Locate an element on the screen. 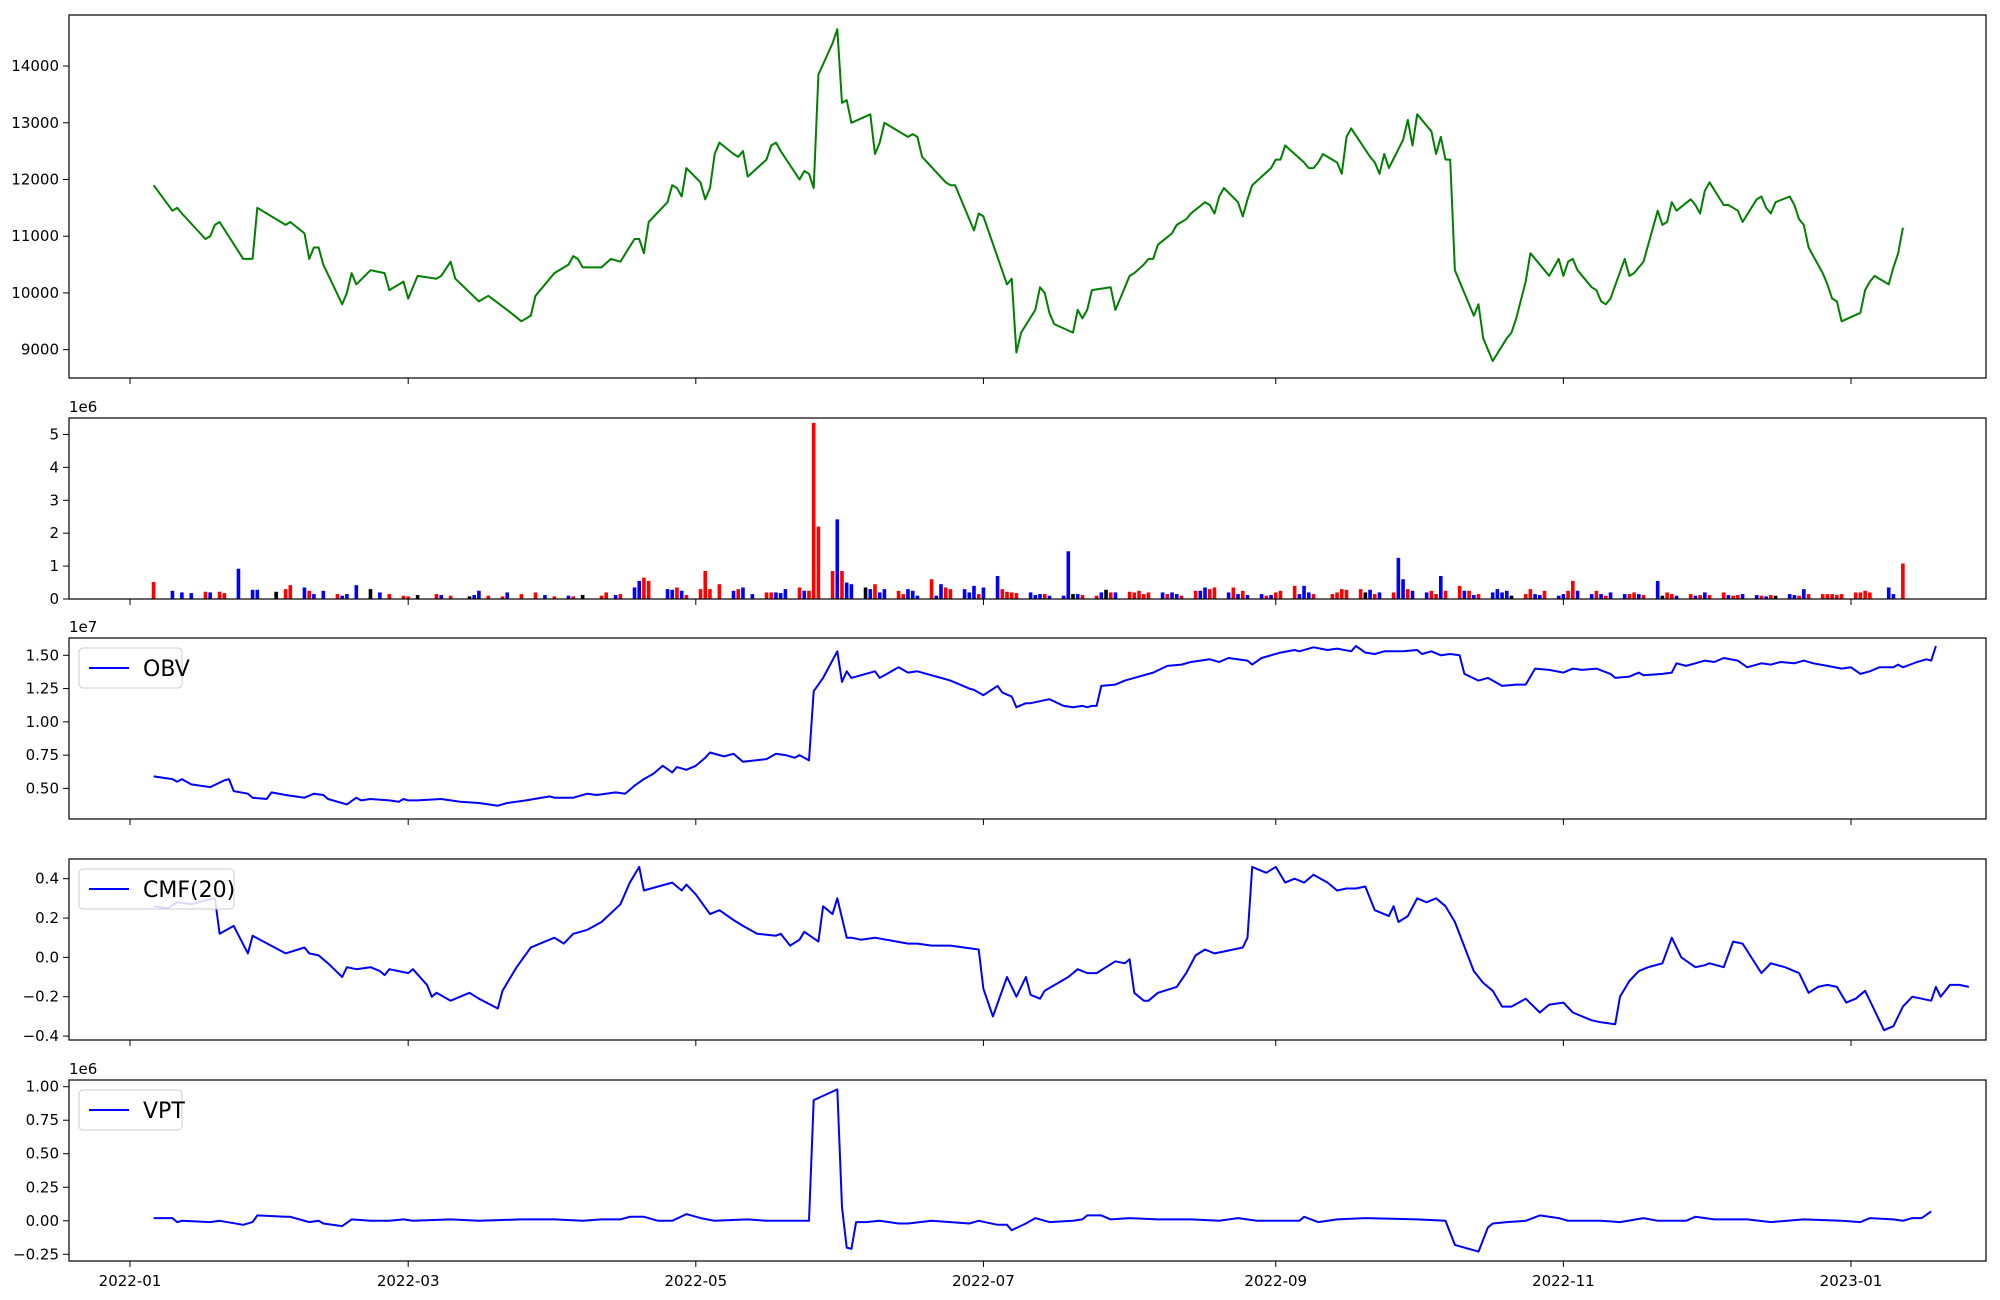 The image size is (2000, 1300). obv-ytick-label: 0.75 is located at coordinates (42, 755).